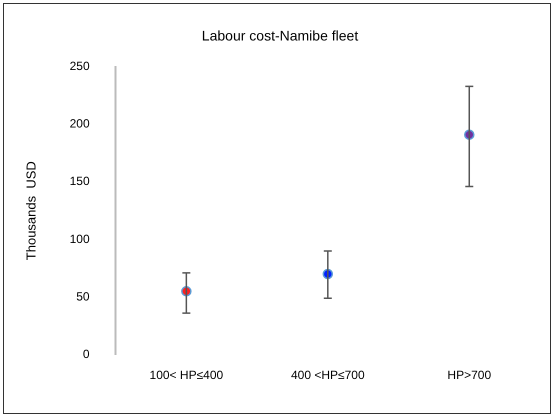  What do you see at coordinates (80, 66) in the screenshot?
I see `y-tick-label: 250` at bounding box center [80, 66].